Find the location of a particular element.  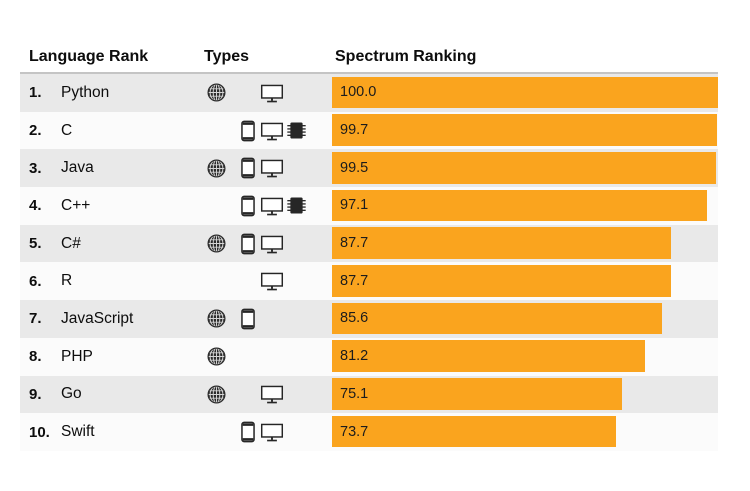

score-bar: 85.6 is located at coordinates (497, 318).